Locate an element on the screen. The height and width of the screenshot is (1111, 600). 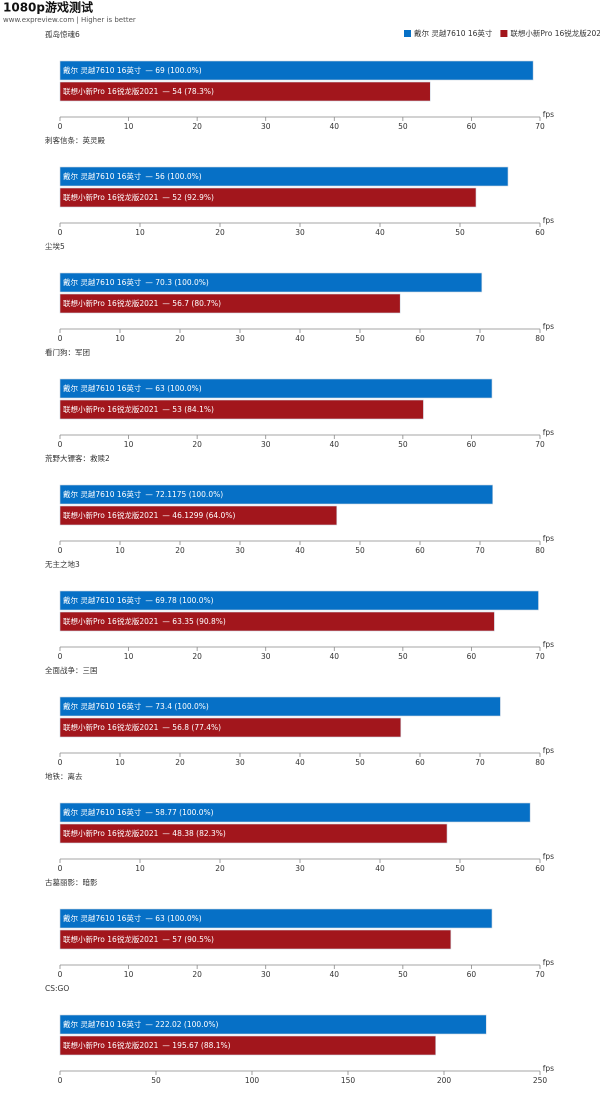
bar-label: 戴尔 灵越7610 16英寸 — 222.02 (100.0%) is located at coordinates (140, 1024).